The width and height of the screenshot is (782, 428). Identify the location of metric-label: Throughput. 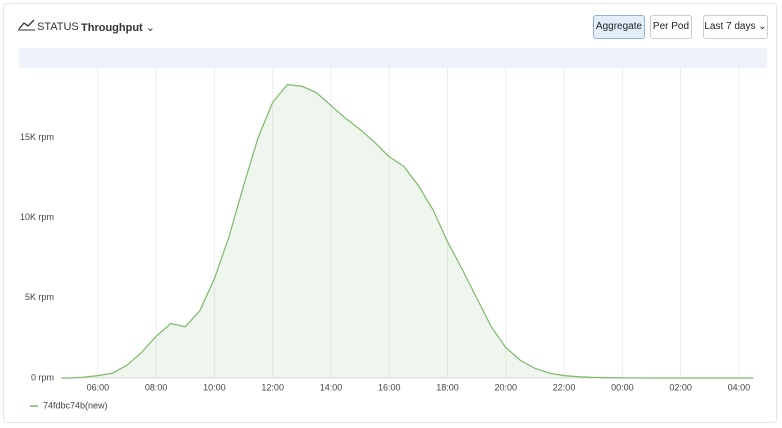
(112, 28).